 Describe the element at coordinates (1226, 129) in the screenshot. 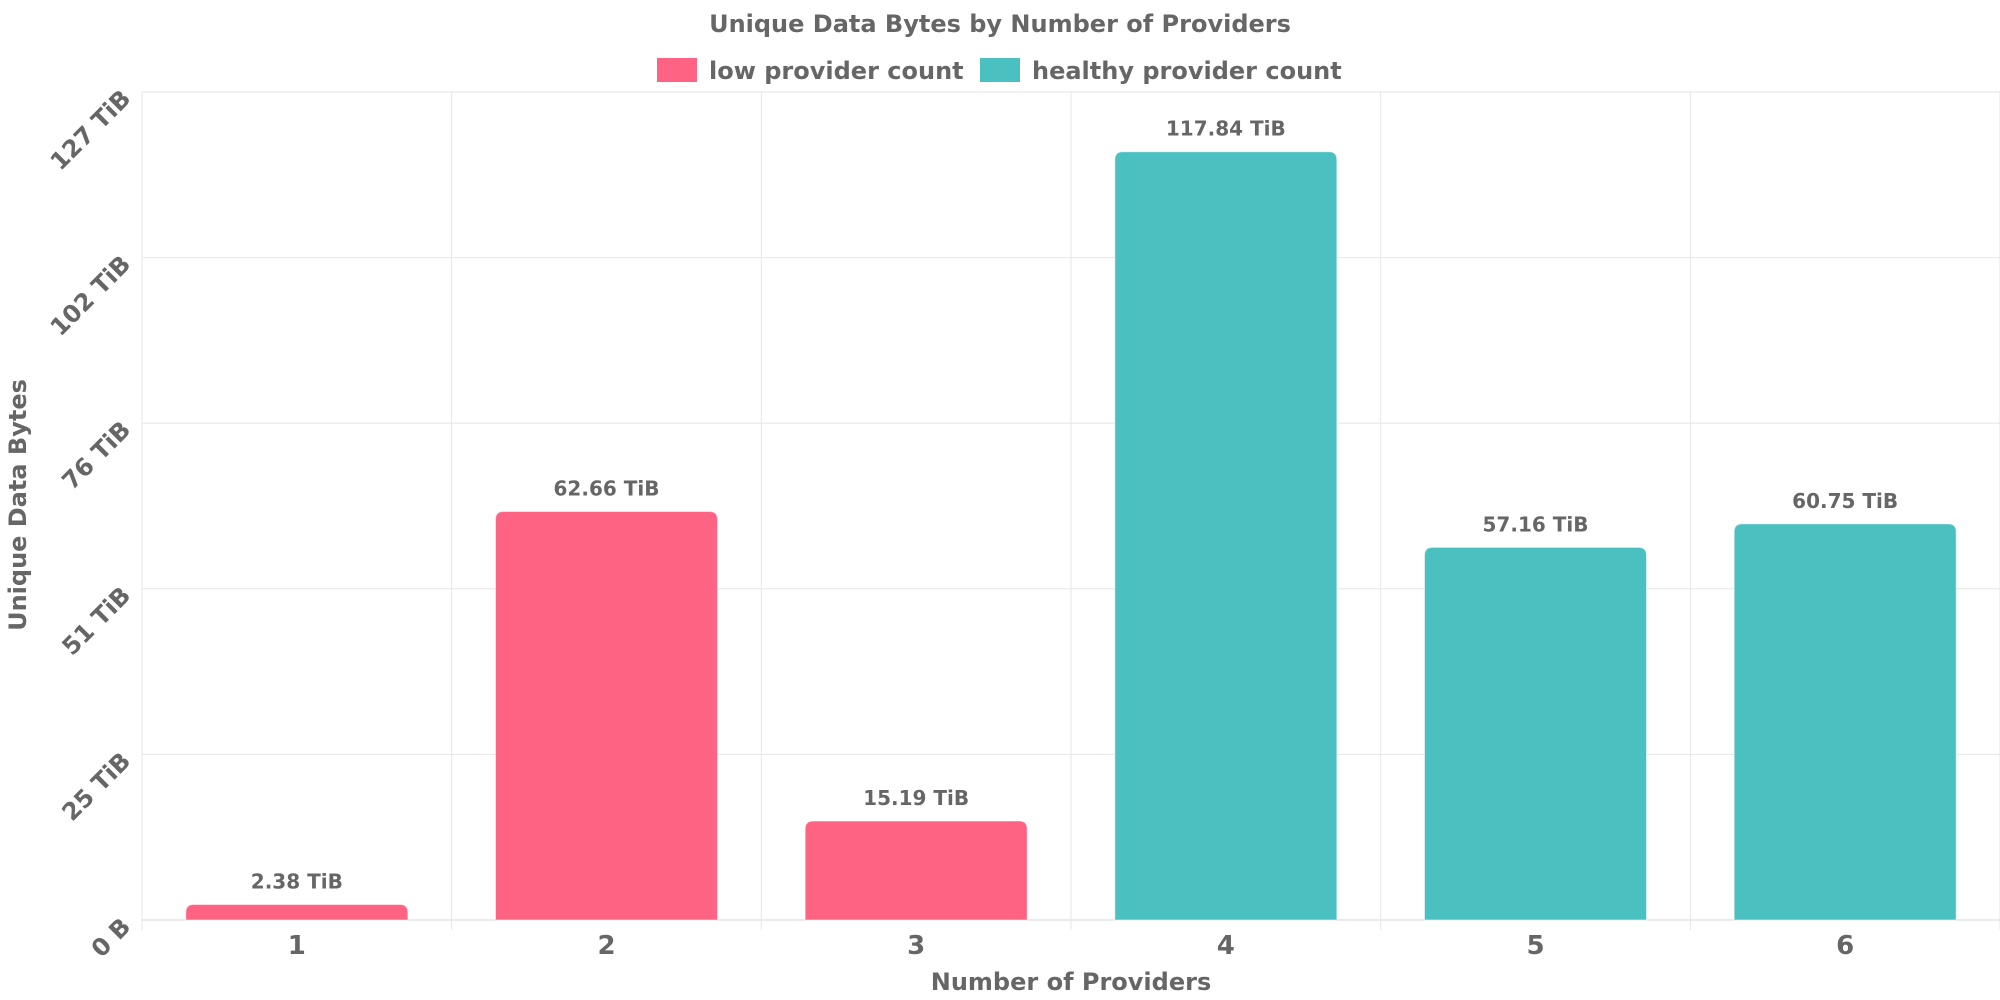

I see `bar-value-label: 117.84 TiB` at that location.